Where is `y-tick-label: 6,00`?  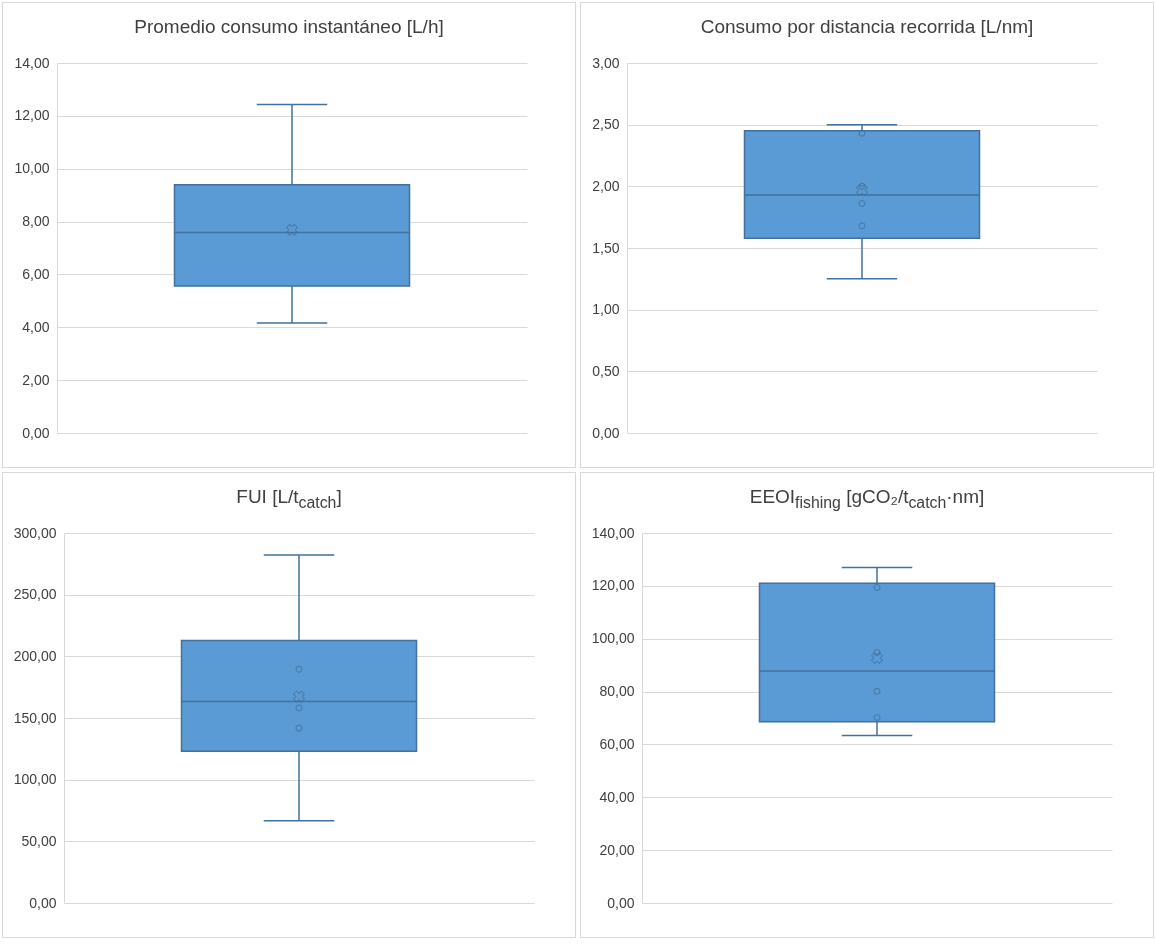
y-tick-label: 6,00 is located at coordinates (36, 273).